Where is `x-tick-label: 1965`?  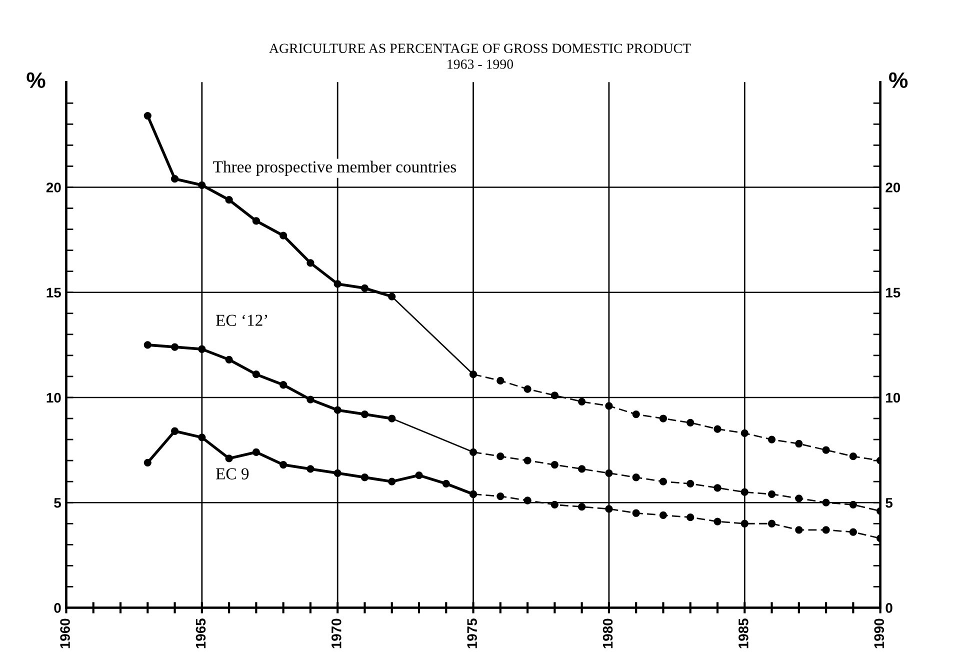 x-tick-label: 1965 is located at coordinates (201, 633).